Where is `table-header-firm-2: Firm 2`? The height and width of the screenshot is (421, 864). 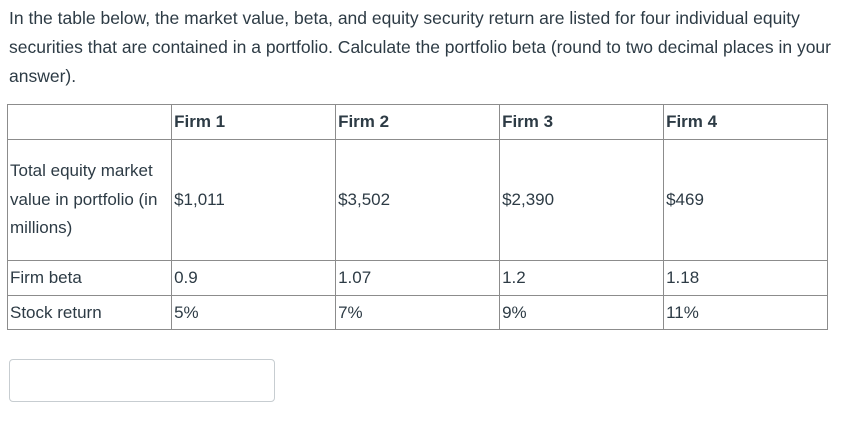
table-header-firm-2: Firm 2 is located at coordinates (418, 122).